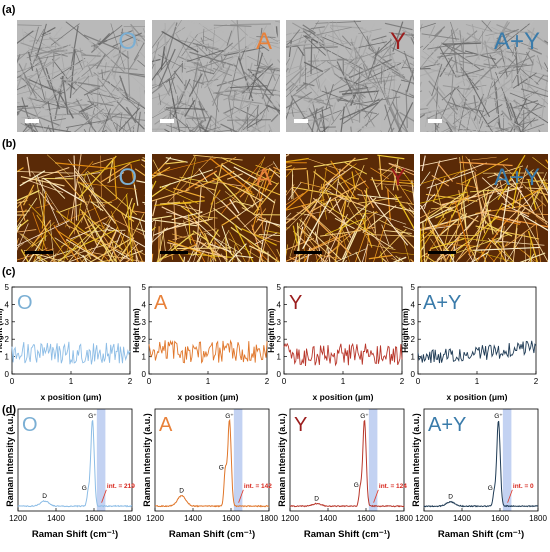  Describe the element at coordinates (121, 486) in the screenshot. I see `intensity-label: int. = 219` at that location.